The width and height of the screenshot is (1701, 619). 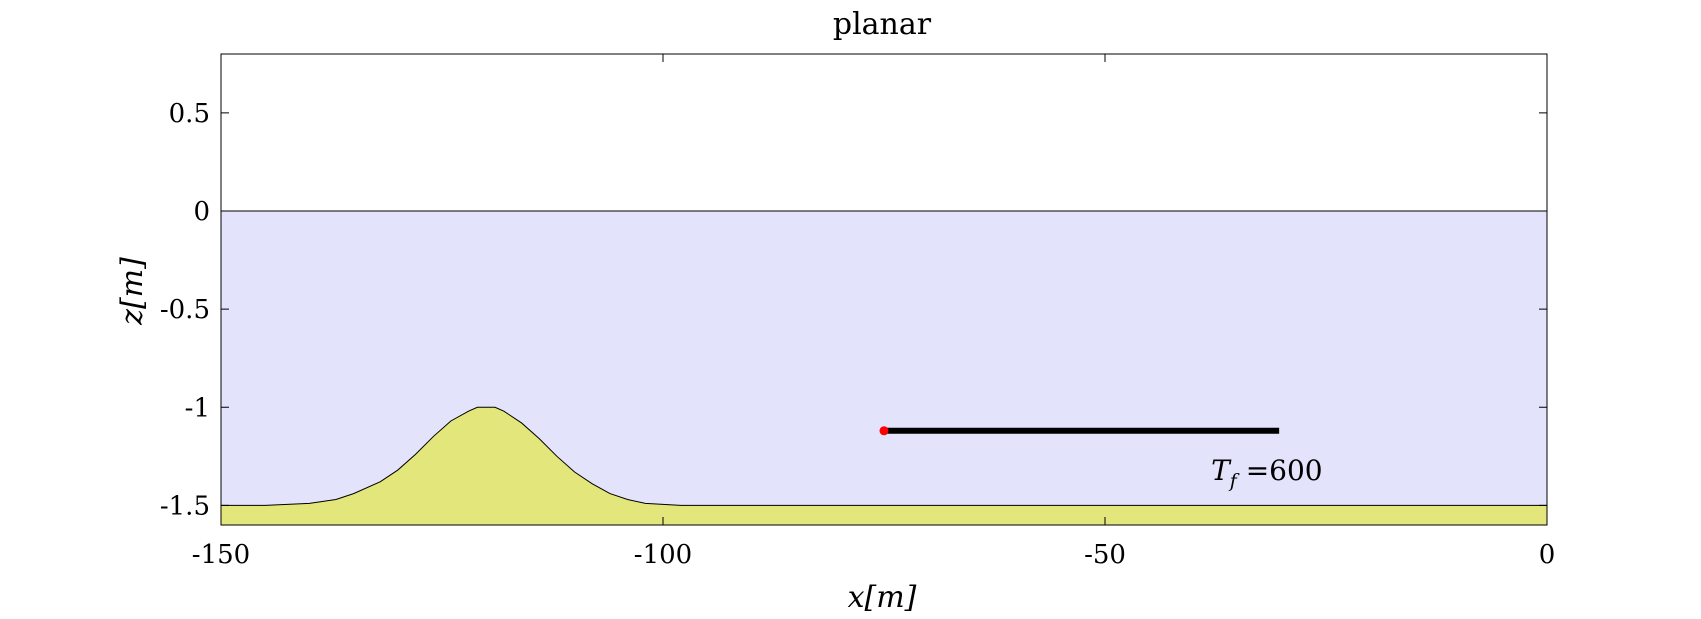 I want to click on y-tick-label: -0.5, so click(x=185, y=310).